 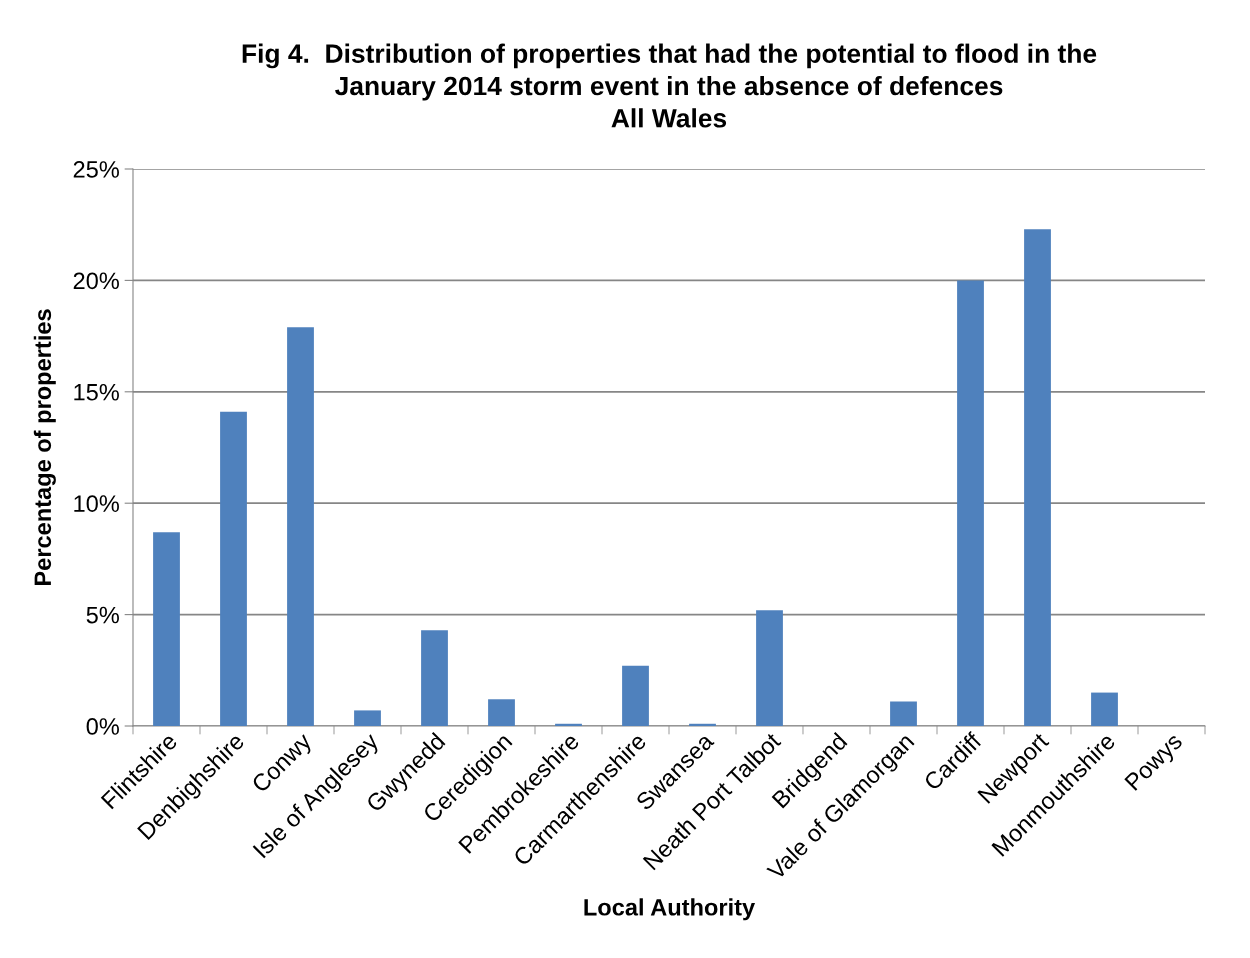 What do you see at coordinates (96, 392) in the screenshot?
I see `y-tick-label: 15%` at bounding box center [96, 392].